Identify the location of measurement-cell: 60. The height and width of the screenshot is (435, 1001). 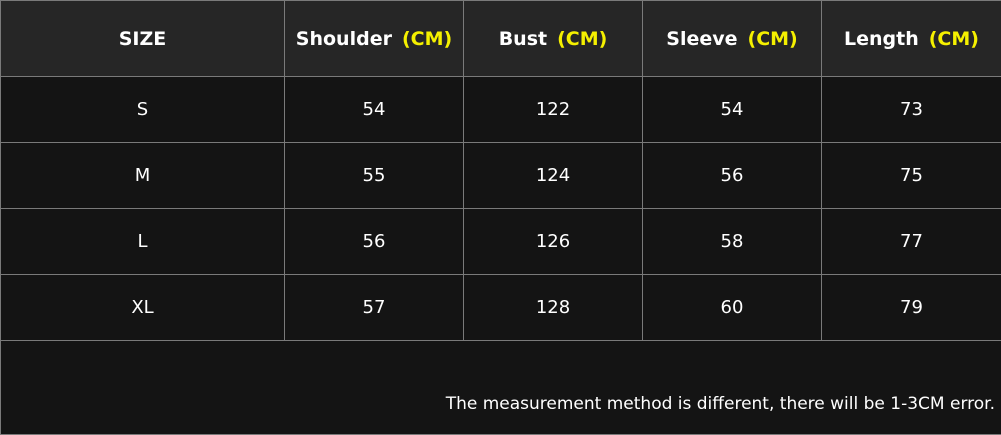
(732, 308).